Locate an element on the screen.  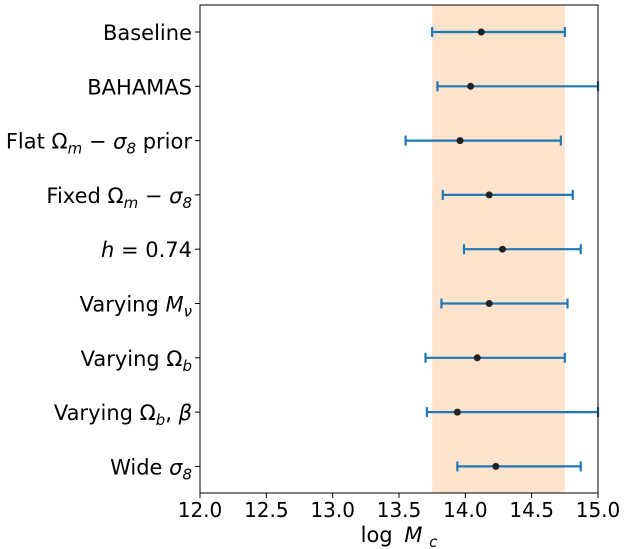
x-tick-label: 13.0 is located at coordinates (332, 510).